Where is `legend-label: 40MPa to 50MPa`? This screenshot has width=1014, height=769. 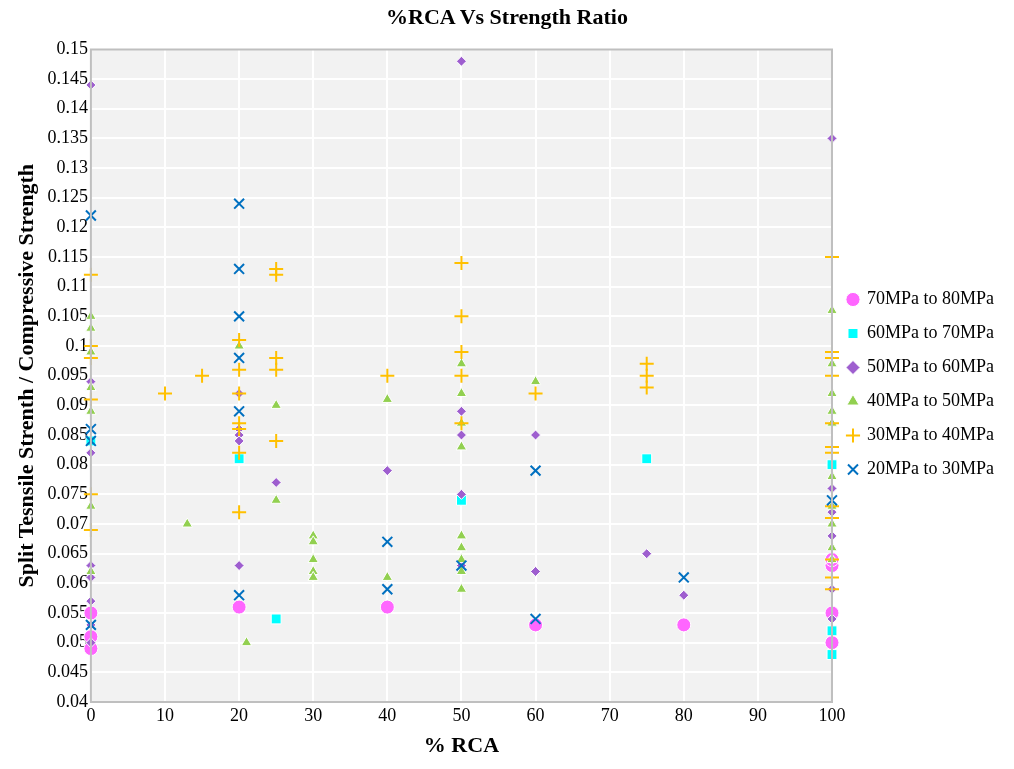
legend-label: 40MPa to 50MPa is located at coordinates (930, 400).